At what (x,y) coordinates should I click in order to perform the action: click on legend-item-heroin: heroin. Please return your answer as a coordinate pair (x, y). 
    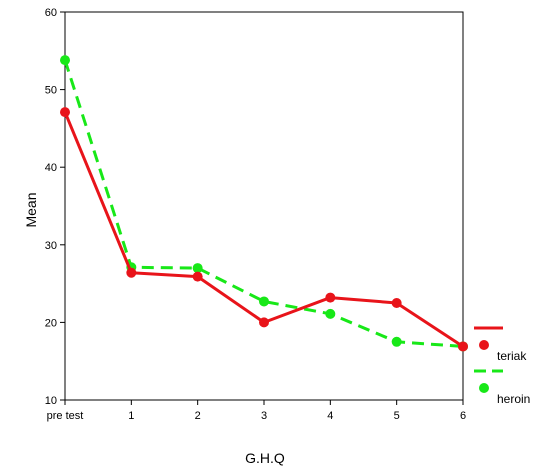
    Looking at the image, I should click on (502, 387).